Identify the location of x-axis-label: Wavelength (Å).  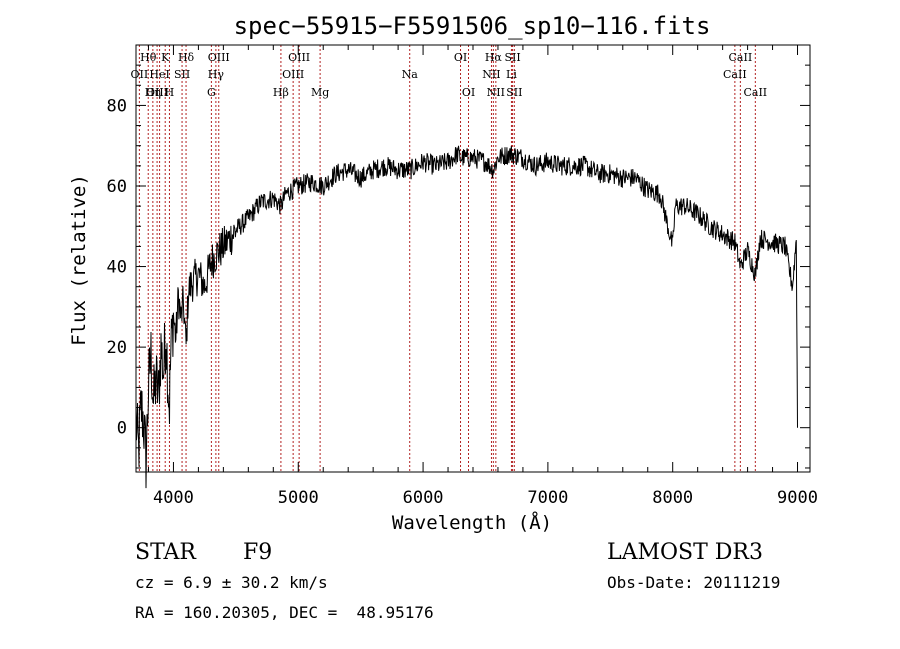
(472, 522).